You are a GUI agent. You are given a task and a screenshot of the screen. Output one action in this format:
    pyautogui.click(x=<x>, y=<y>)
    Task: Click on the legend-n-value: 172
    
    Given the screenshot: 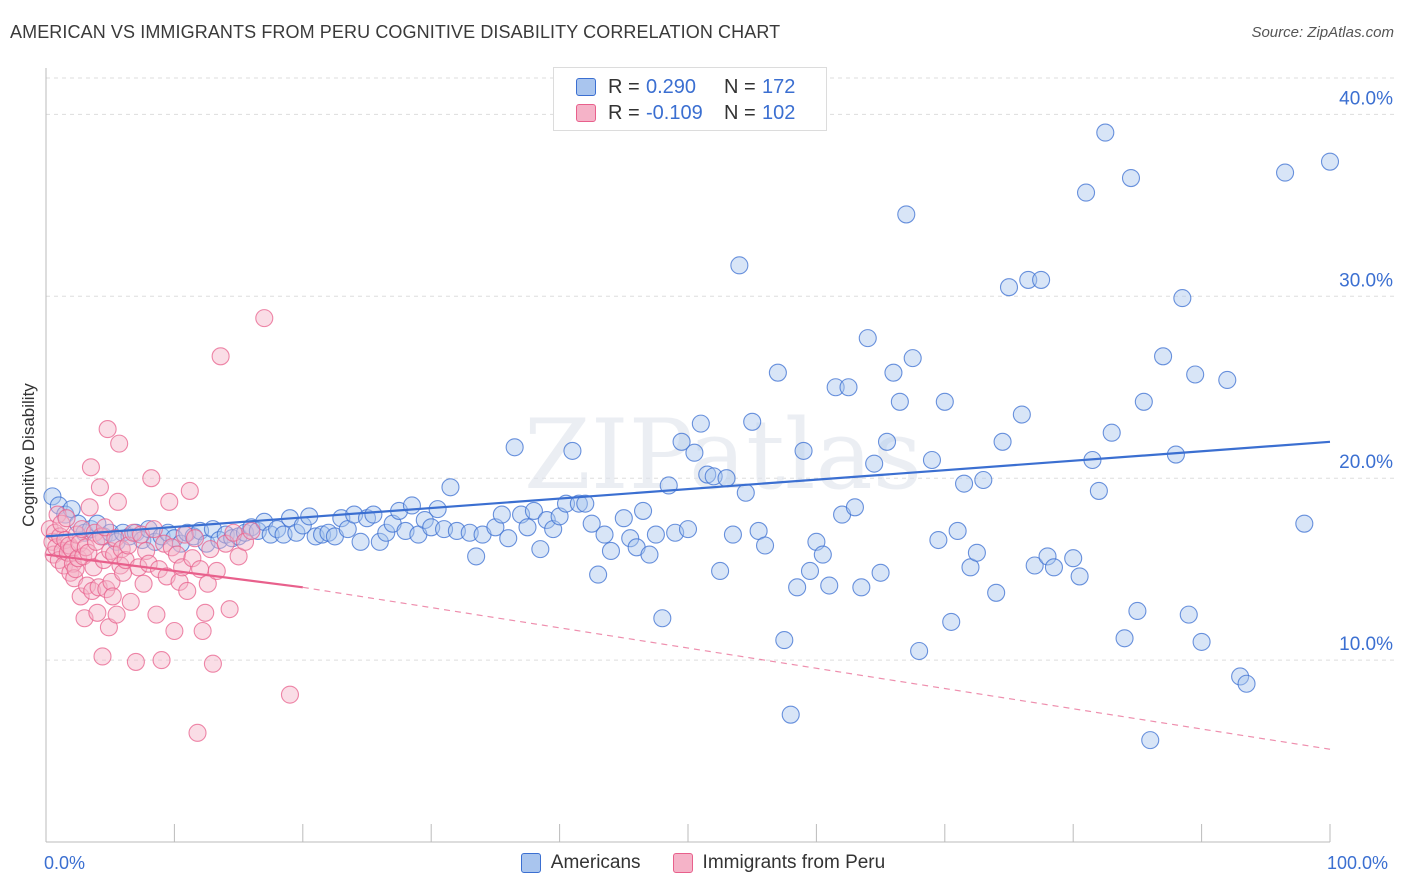 What is the action you would take?
    pyautogui.click(x=779, y=86)
    